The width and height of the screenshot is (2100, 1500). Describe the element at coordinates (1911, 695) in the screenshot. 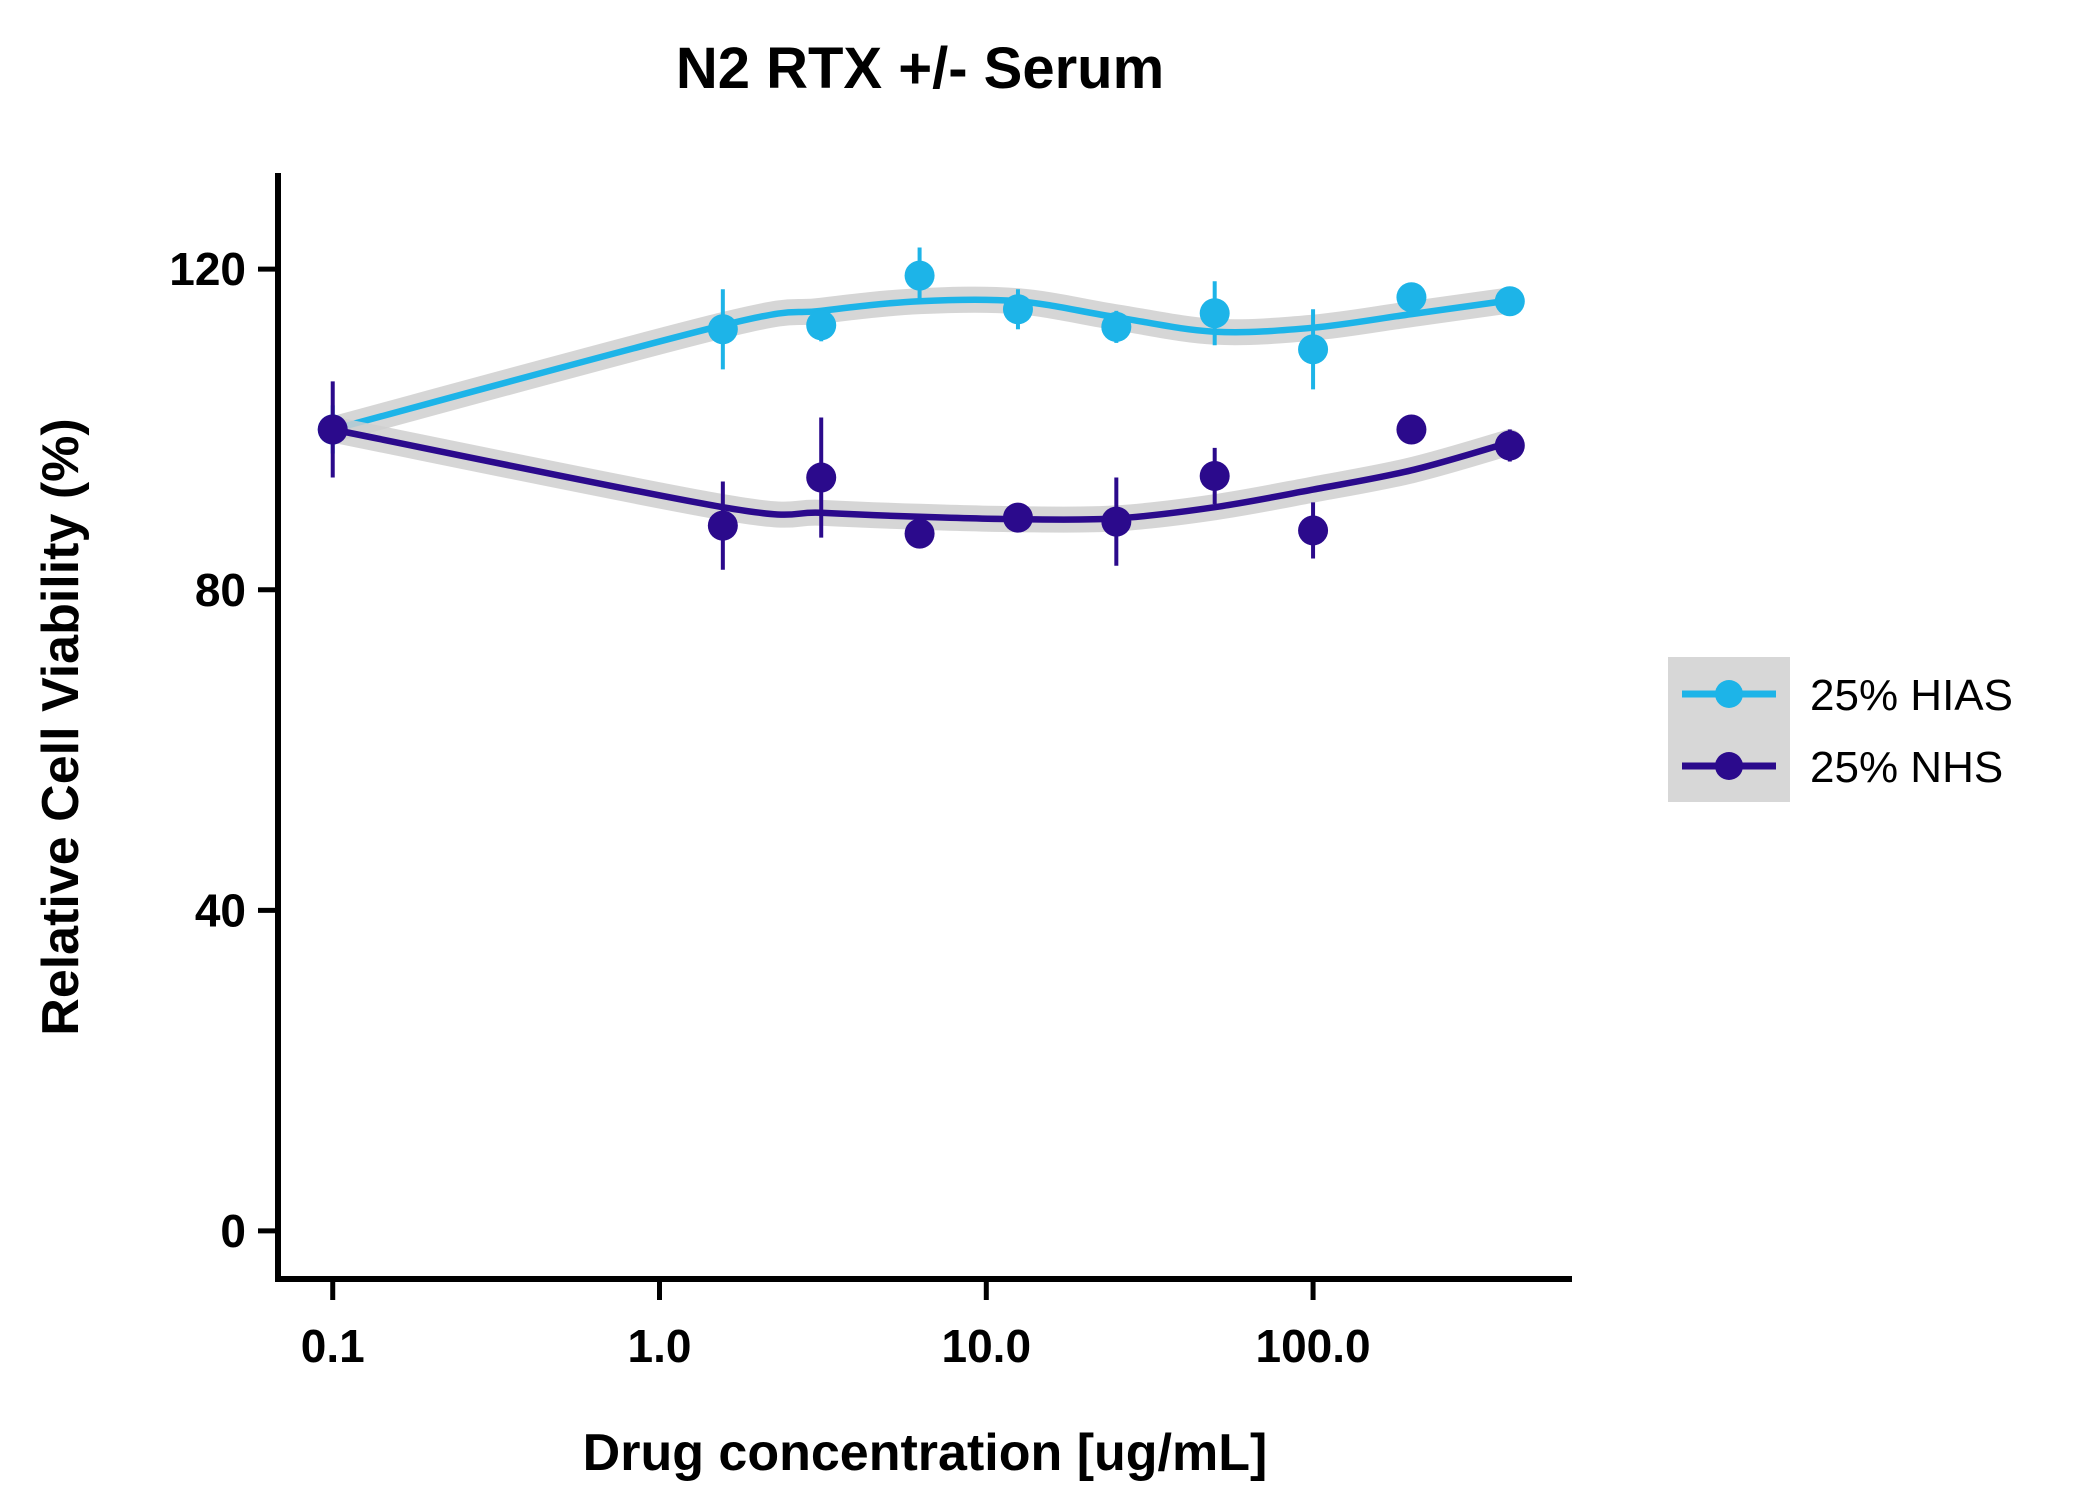

I see `legend-label-hias: 25% HIAS` at that location.